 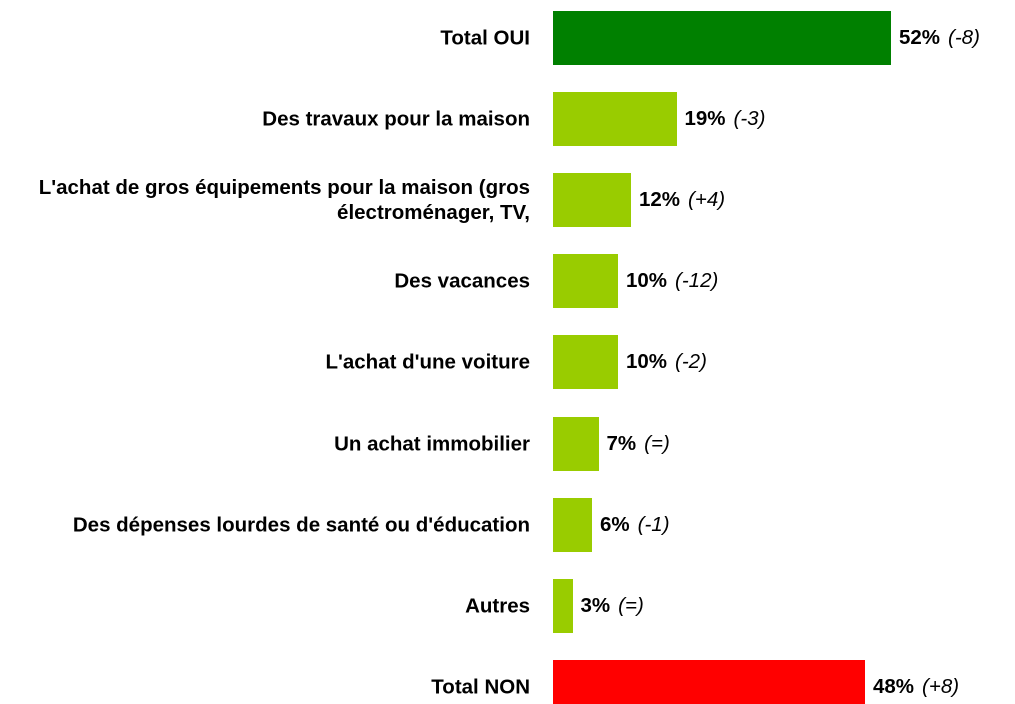 What do you see at coordinates (964, 37) in the screenshot?
I see `change-label: (-8)` at bounding box center [964, 37].